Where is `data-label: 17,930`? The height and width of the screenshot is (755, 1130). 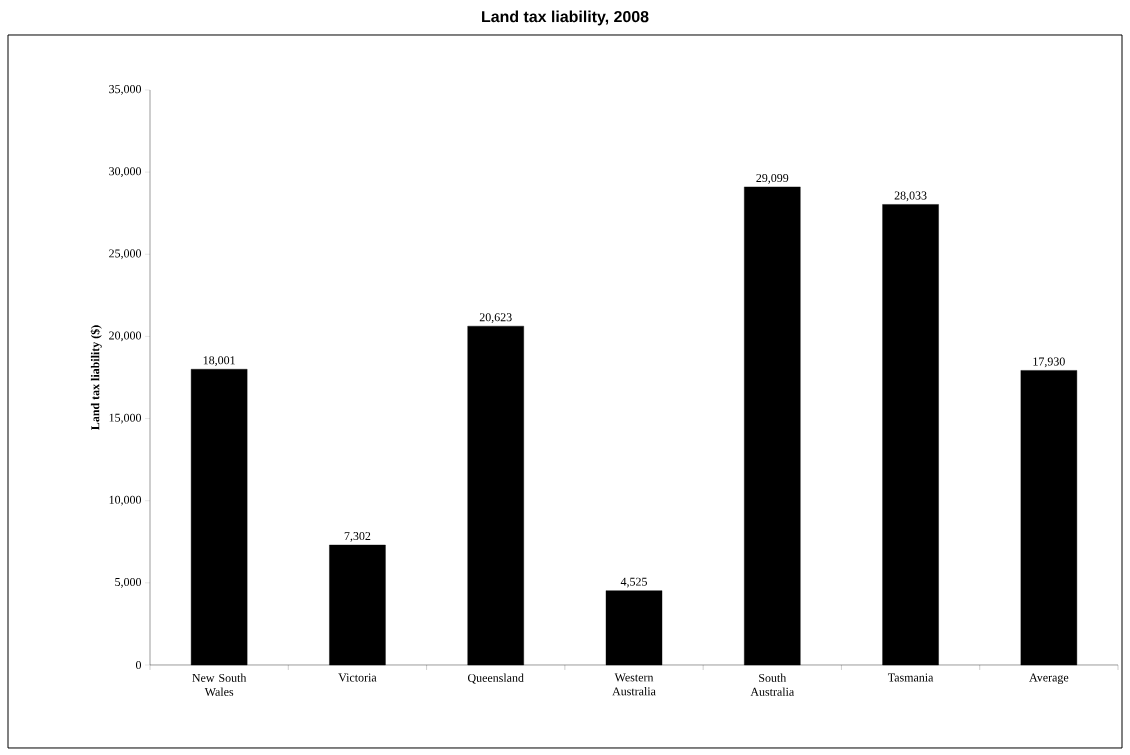
data-label: 17,930 is located at coordinates (1049, 362).